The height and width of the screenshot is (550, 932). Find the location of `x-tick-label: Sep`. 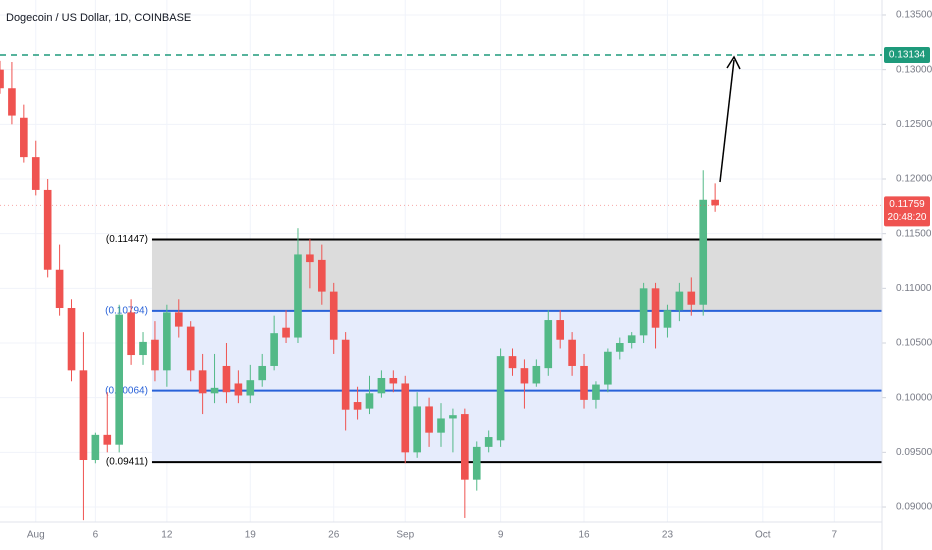

x-tick-label: Sep is located at coordinates (405, 535).